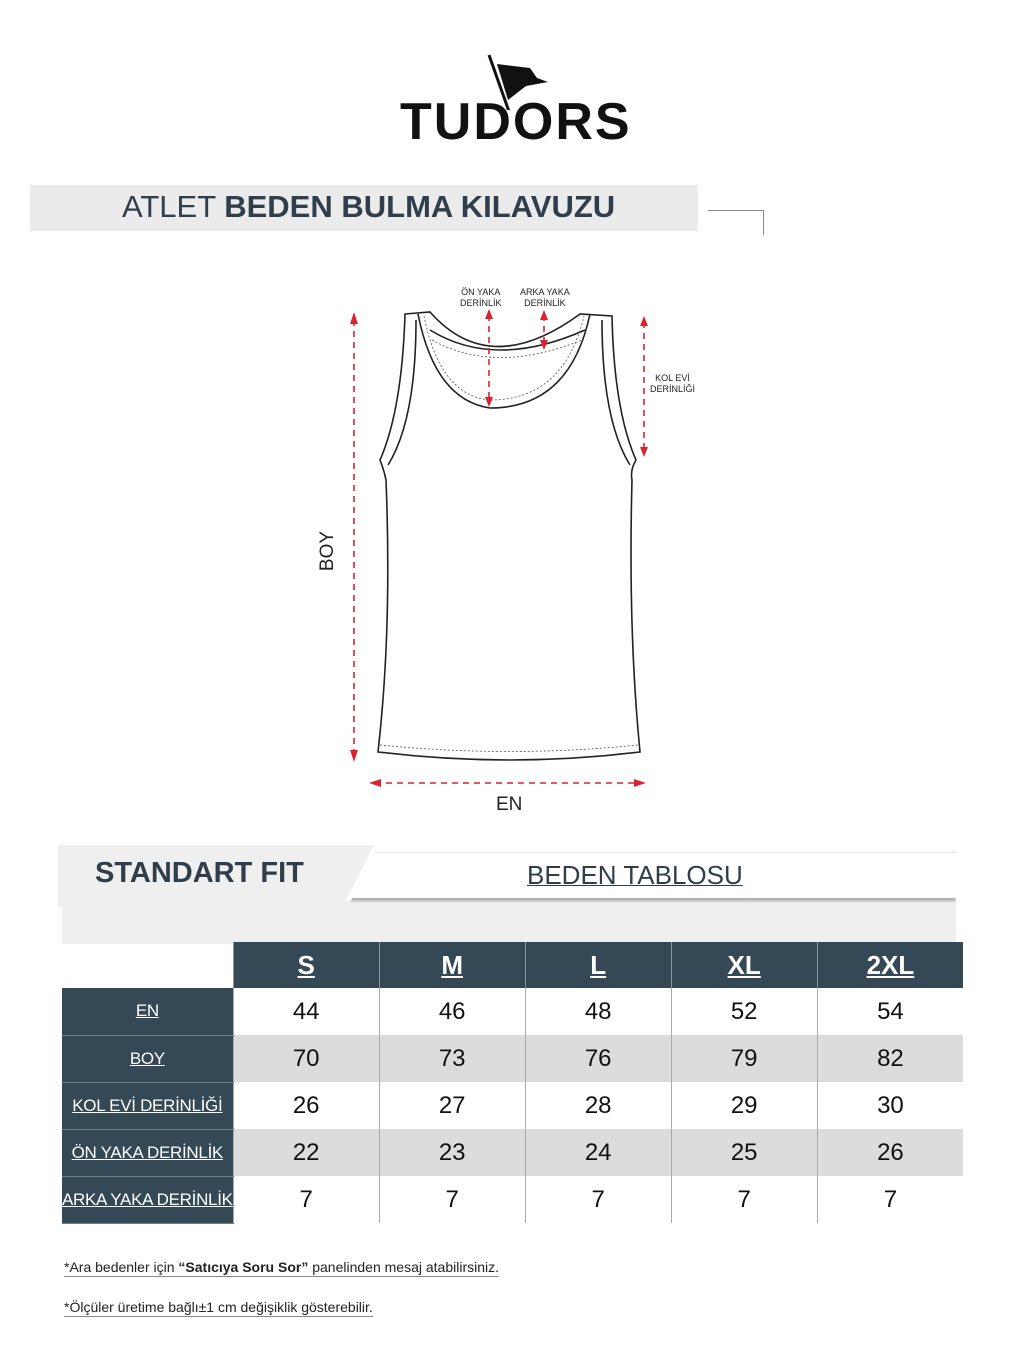 This screenshot has height=1360, width=1020. Describe the element at coordinates (890, 1105) in the screenshot. I see `table-cell: 30` at that location.